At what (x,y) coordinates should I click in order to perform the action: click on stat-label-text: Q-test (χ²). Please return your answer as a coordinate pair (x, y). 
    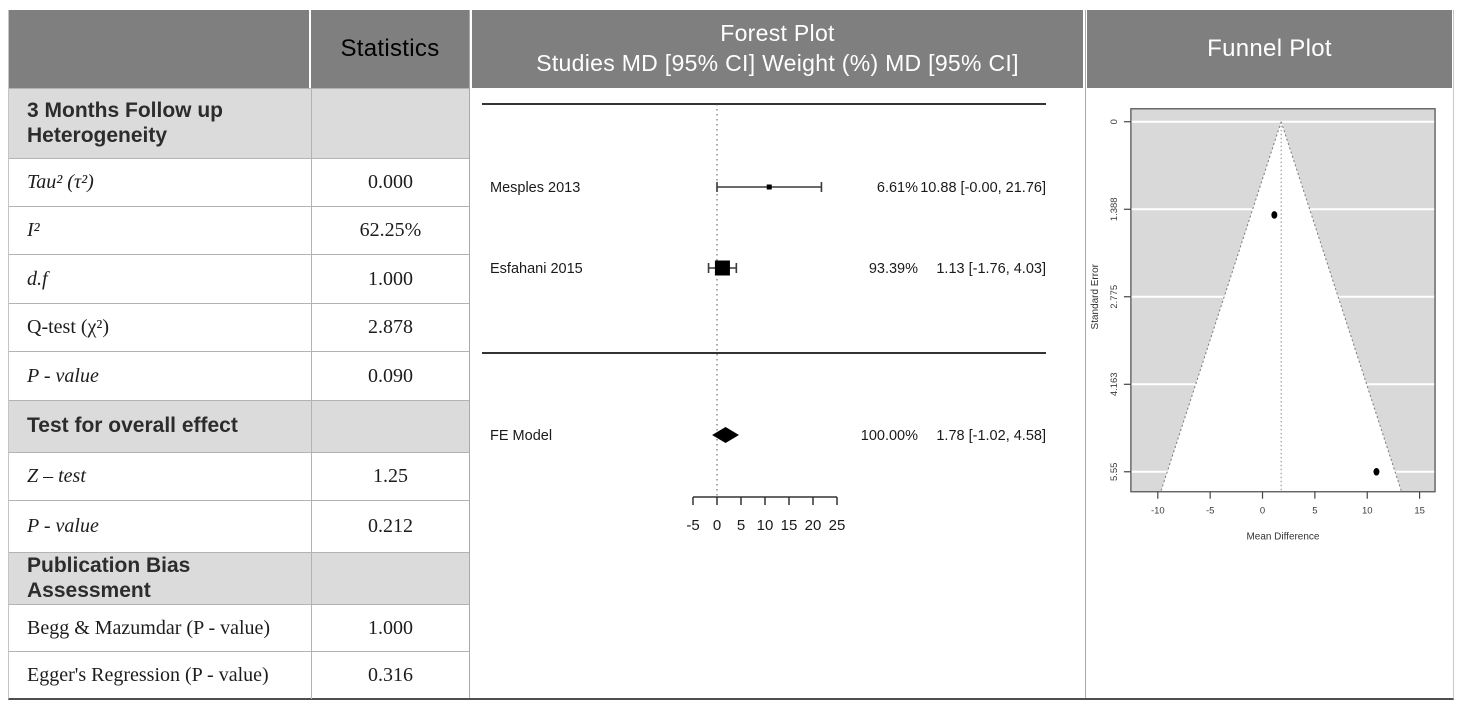
    Looking at the image, I should click on (68, 327).